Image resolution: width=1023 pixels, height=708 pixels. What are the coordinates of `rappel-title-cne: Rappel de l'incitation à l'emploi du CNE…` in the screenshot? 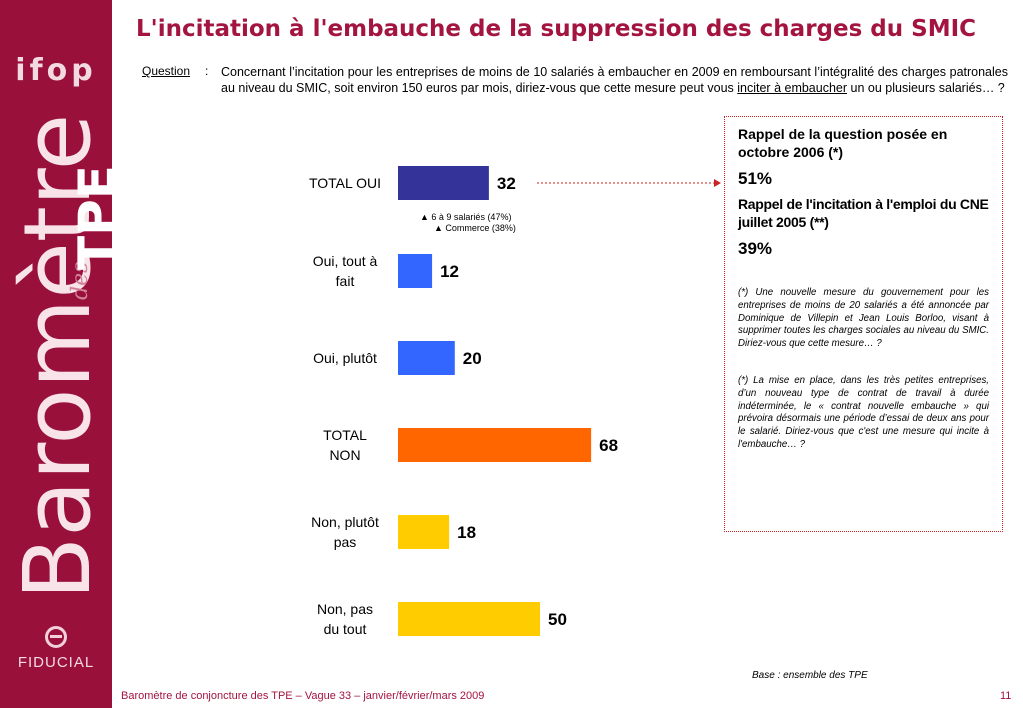 It's located at (863, 213).